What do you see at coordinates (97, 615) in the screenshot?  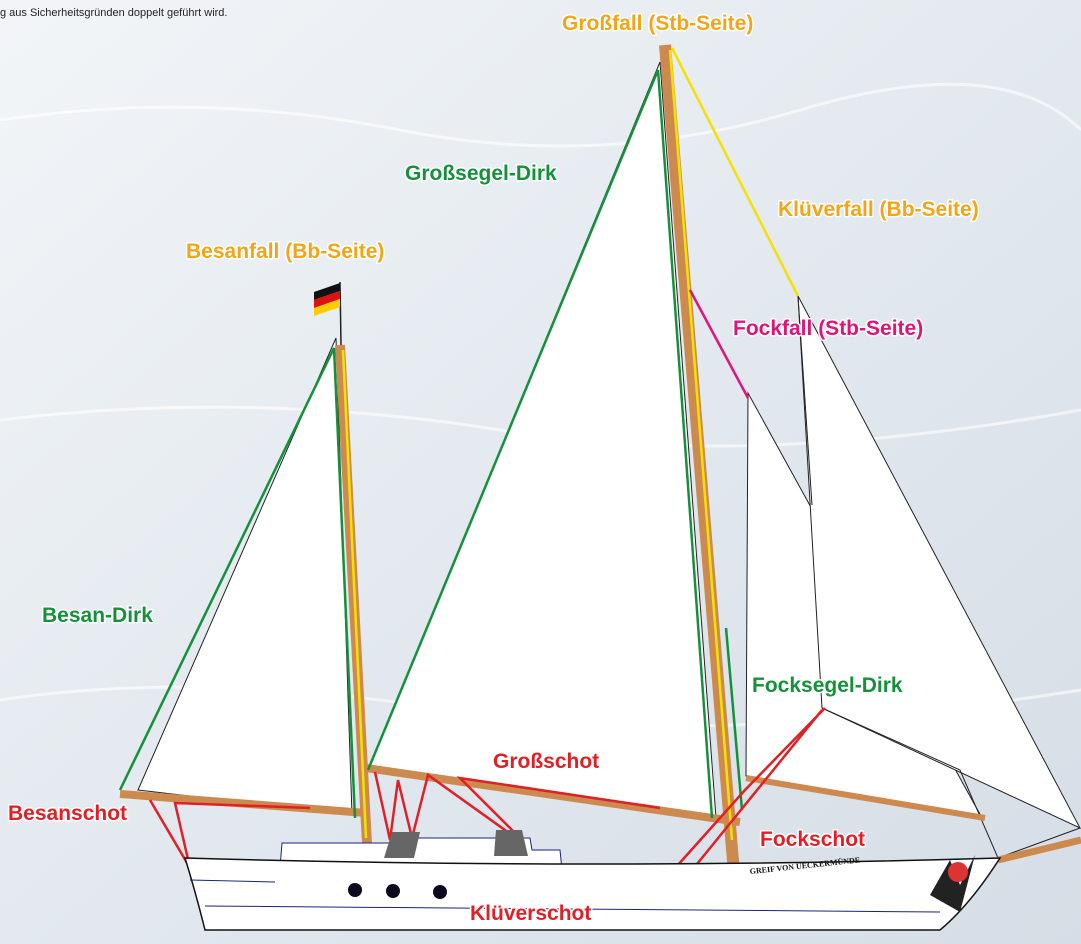 I see `label-besan-dirk: Besan-Dirk` at bounding box center [97, 615].